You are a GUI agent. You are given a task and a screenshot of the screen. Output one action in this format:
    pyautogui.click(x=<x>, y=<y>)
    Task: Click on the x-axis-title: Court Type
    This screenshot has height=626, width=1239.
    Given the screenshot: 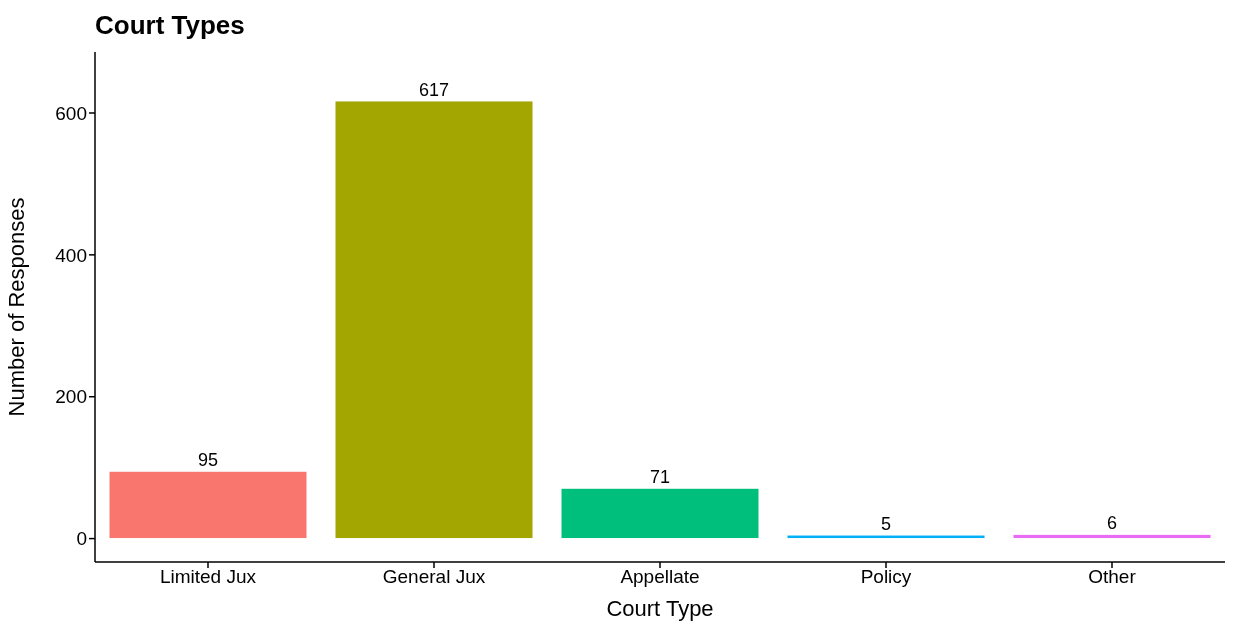 What is the action you would take?
    pyautogui.click(x=660, y=608)
    